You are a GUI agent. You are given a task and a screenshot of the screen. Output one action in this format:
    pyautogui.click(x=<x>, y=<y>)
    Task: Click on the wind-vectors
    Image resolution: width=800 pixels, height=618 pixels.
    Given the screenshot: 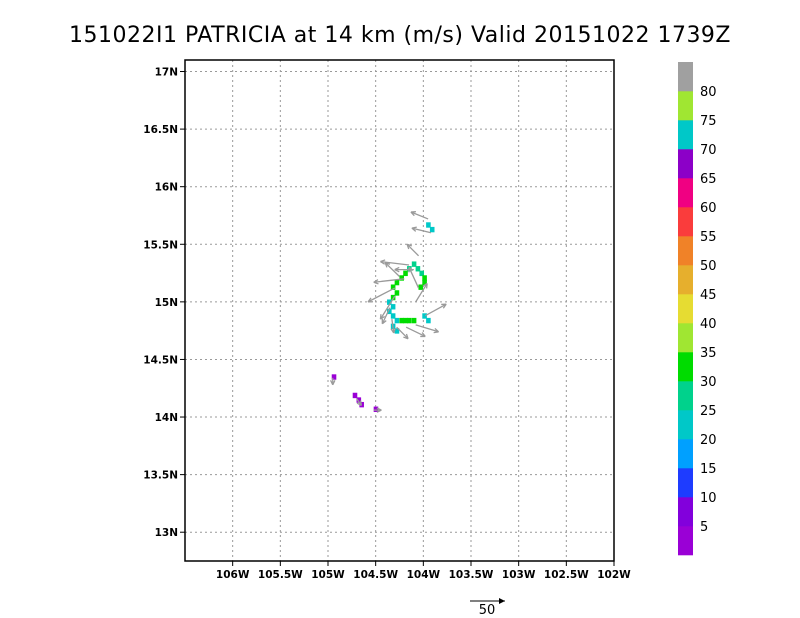 What is the action you would take?
    pyautogui.click(x=388, y=312)
    